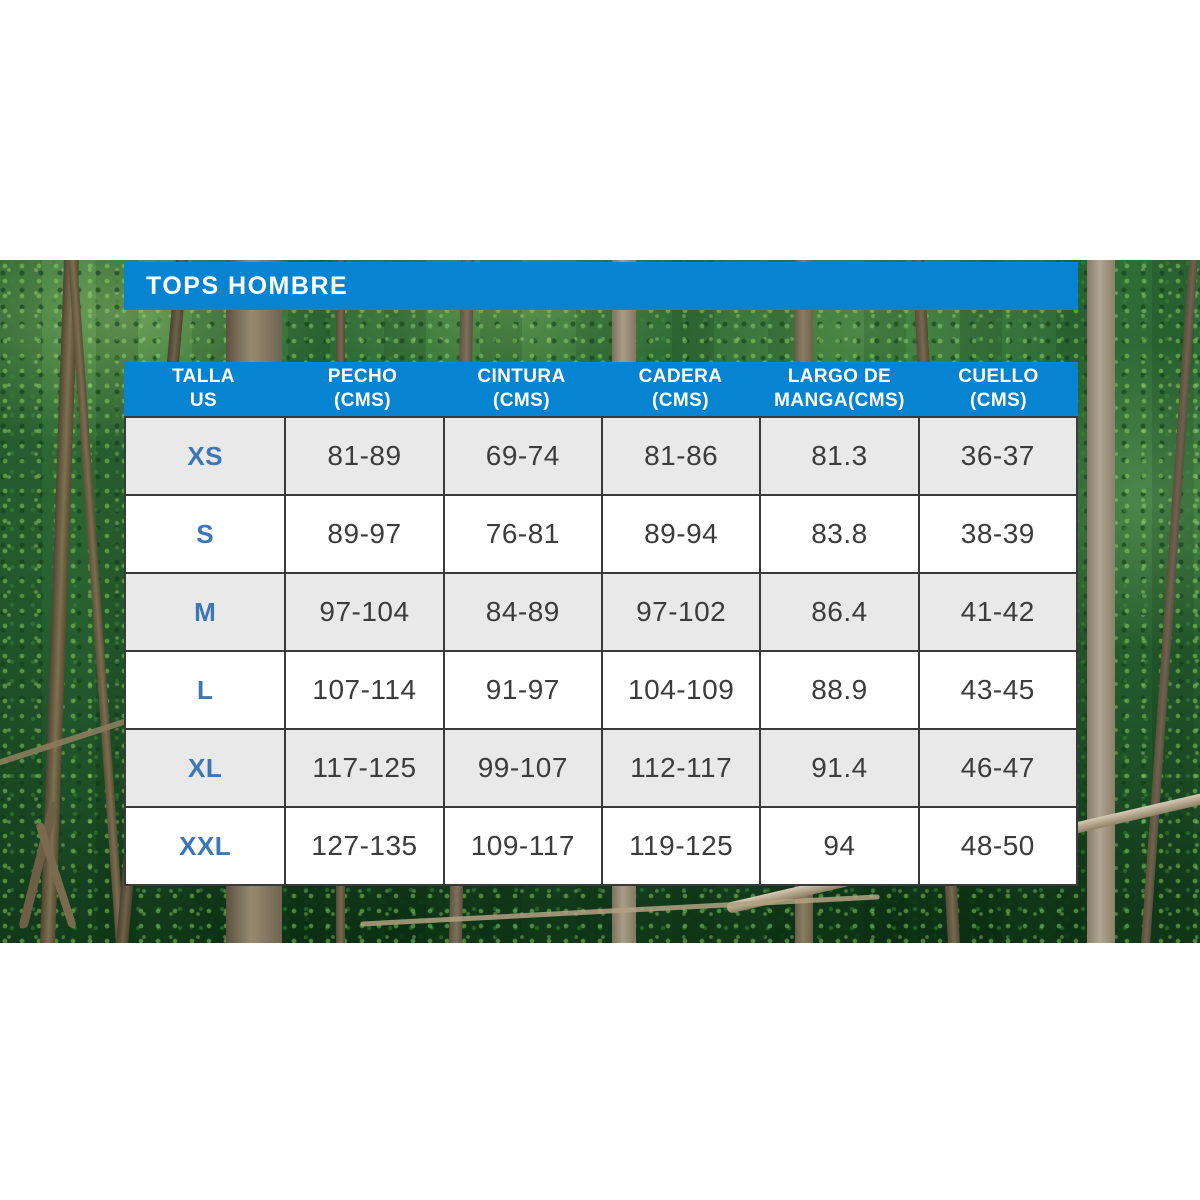 The image size is (1200, 1200). Describe the element at coordinates (203, 400) in the screenshot. I see `column-header-line2: US` at that location.